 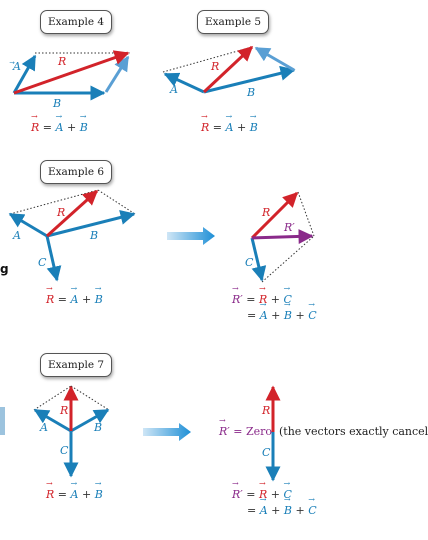 I want to click on example-6-right-diagram, so click(x=282, y=237).